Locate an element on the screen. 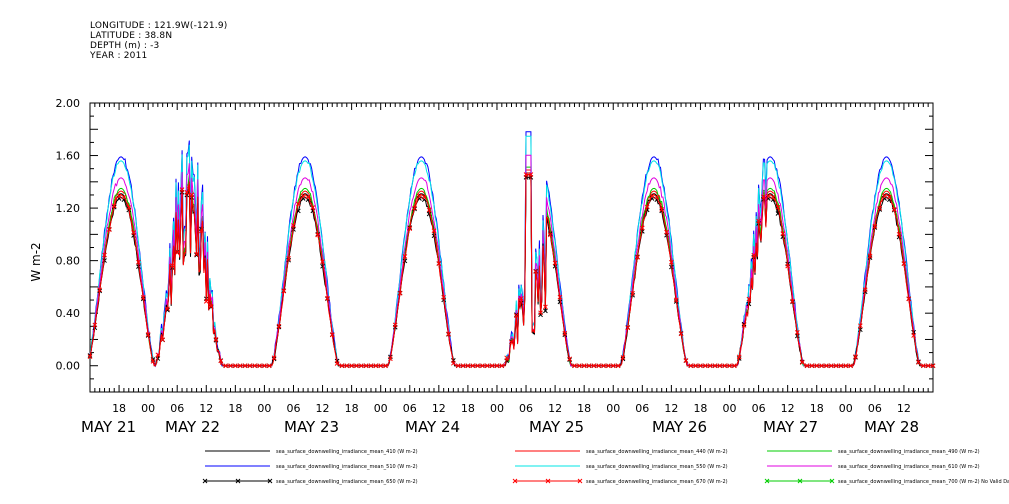 The image size is (1009, 504). y-tick-label: 1.60 is located at coordinates (68, 156).